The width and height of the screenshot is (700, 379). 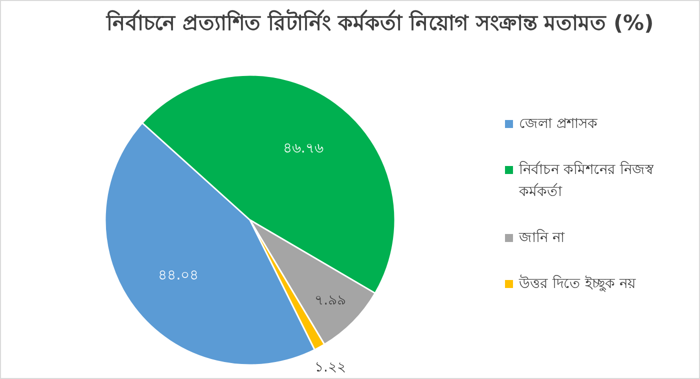 I want to click on chart-title: নির্বাচনে প্রত্যাশিত রিটার্নিং কর্মকর্তা নিয়োগ সংক্রান্ত মতামত (%), so click(x=379, y=22).